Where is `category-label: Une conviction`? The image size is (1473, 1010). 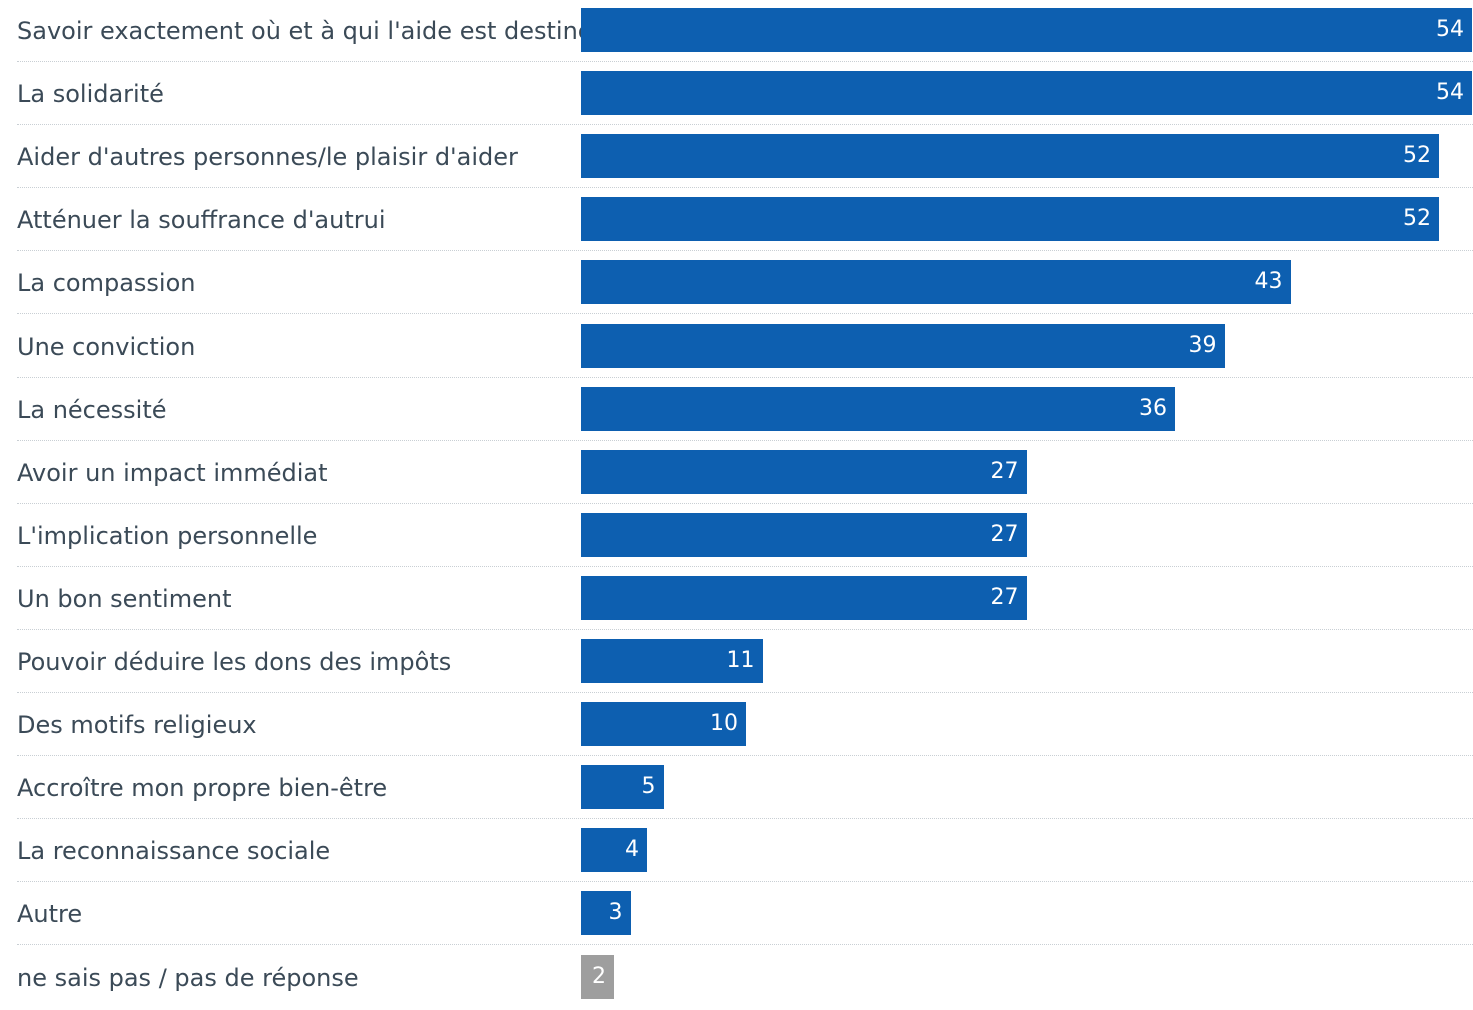
category-label: Une conviction is located at coordinates (106, 346).